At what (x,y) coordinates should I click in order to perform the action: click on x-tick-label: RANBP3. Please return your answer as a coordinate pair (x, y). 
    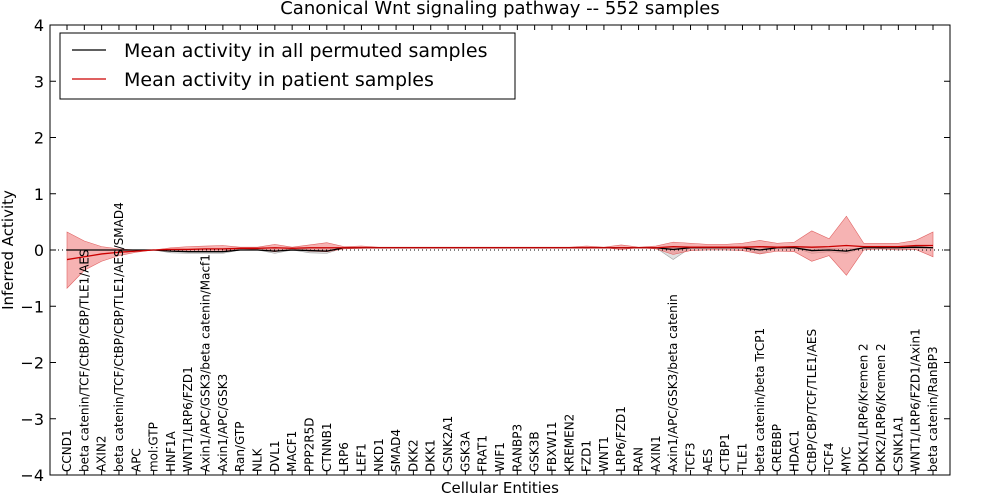
    Looking at the image, I should click on (517, 448).